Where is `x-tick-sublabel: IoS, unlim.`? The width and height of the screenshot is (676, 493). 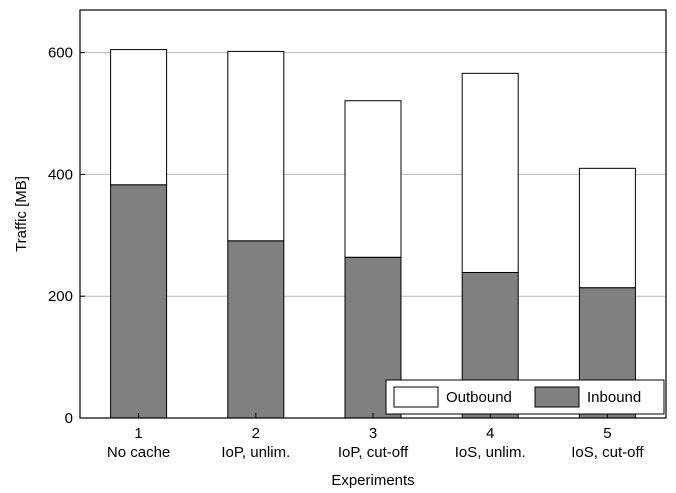 x-tick-sublabel: IoS, unlim. is located at coordinates (490, 452).